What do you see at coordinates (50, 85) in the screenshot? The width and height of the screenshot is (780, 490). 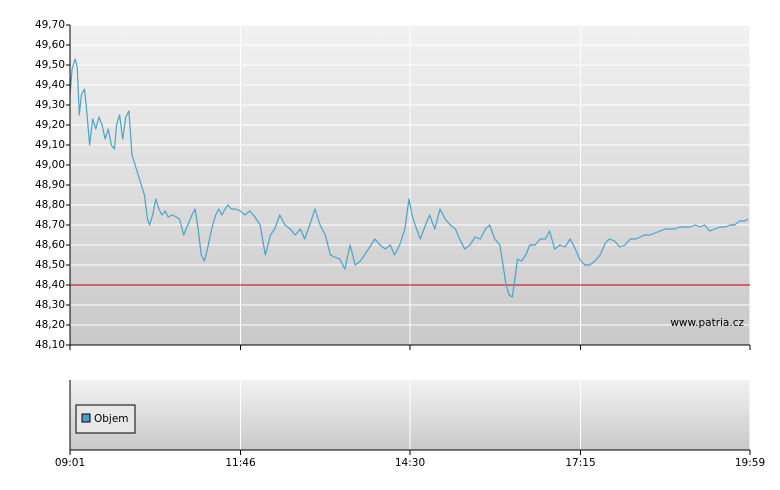 I see `y-tick-label: 49,40` at bounding box center [50, 85].